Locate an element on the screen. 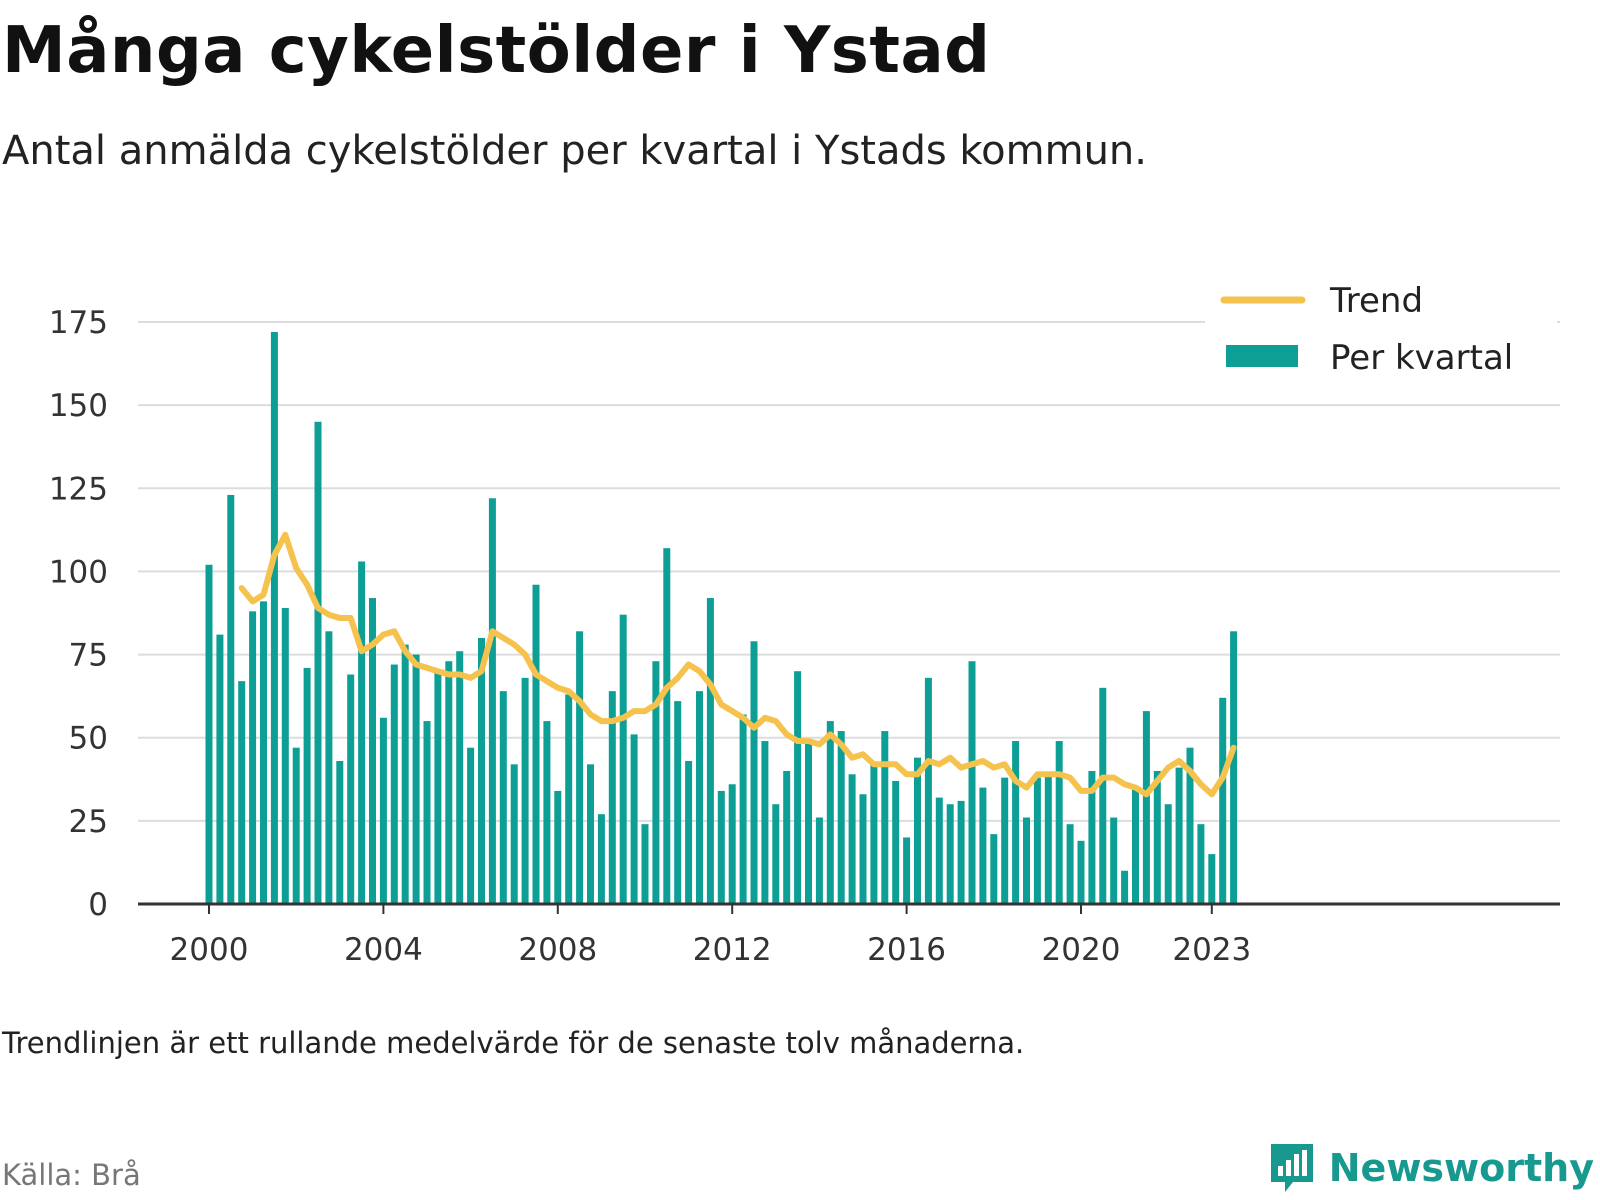 This screenshot has width=1600, height=1200. chart-title: Många cykelstölder i Ystad is located at coordinates (496, 51).